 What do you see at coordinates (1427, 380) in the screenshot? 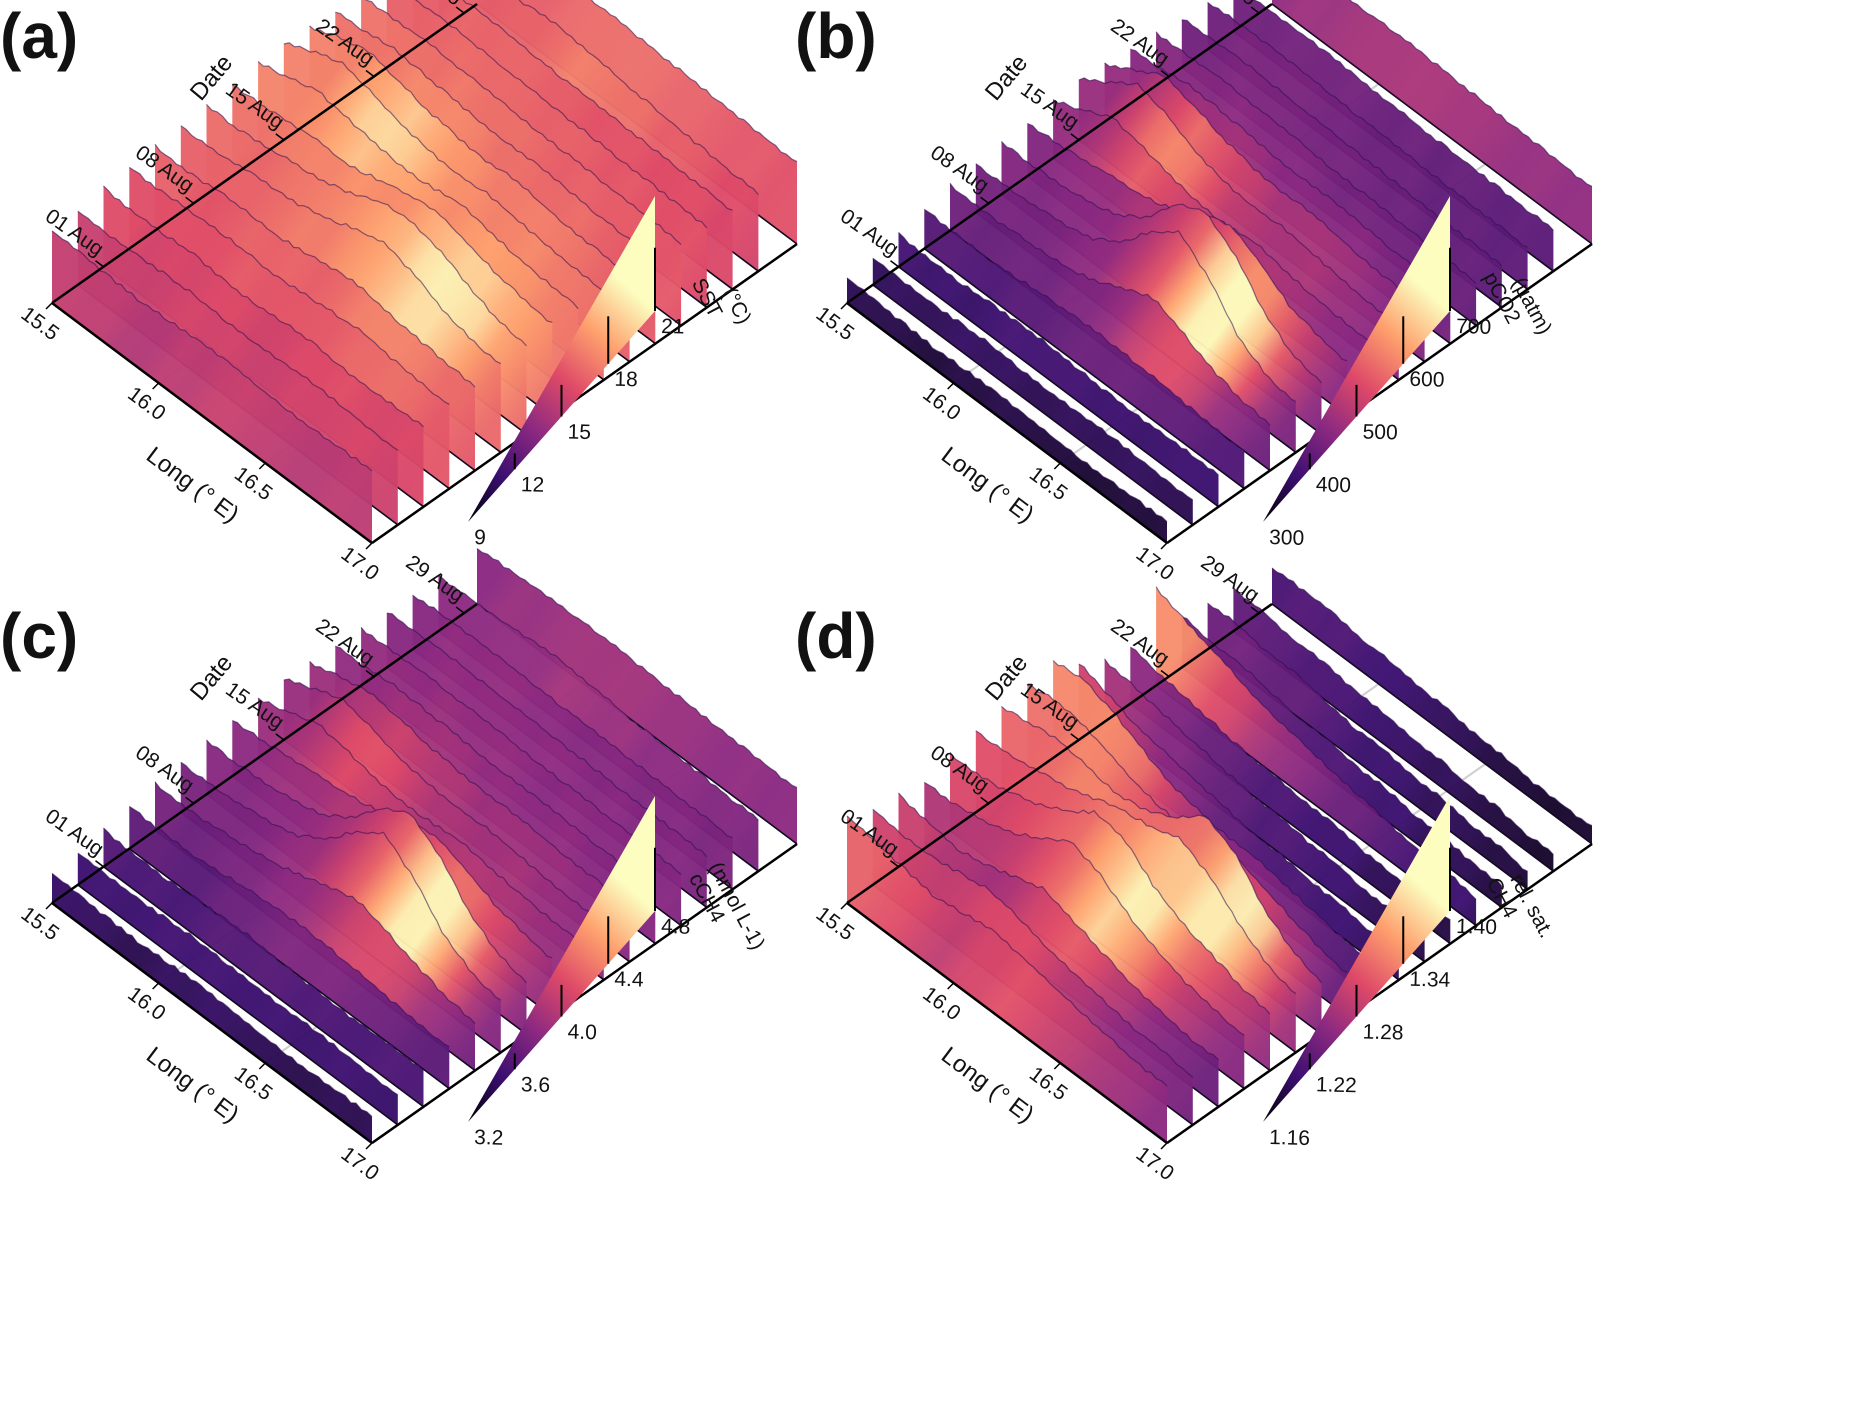
I see `colorbar-tick-label: 600` at bounding box center [1427, 380].